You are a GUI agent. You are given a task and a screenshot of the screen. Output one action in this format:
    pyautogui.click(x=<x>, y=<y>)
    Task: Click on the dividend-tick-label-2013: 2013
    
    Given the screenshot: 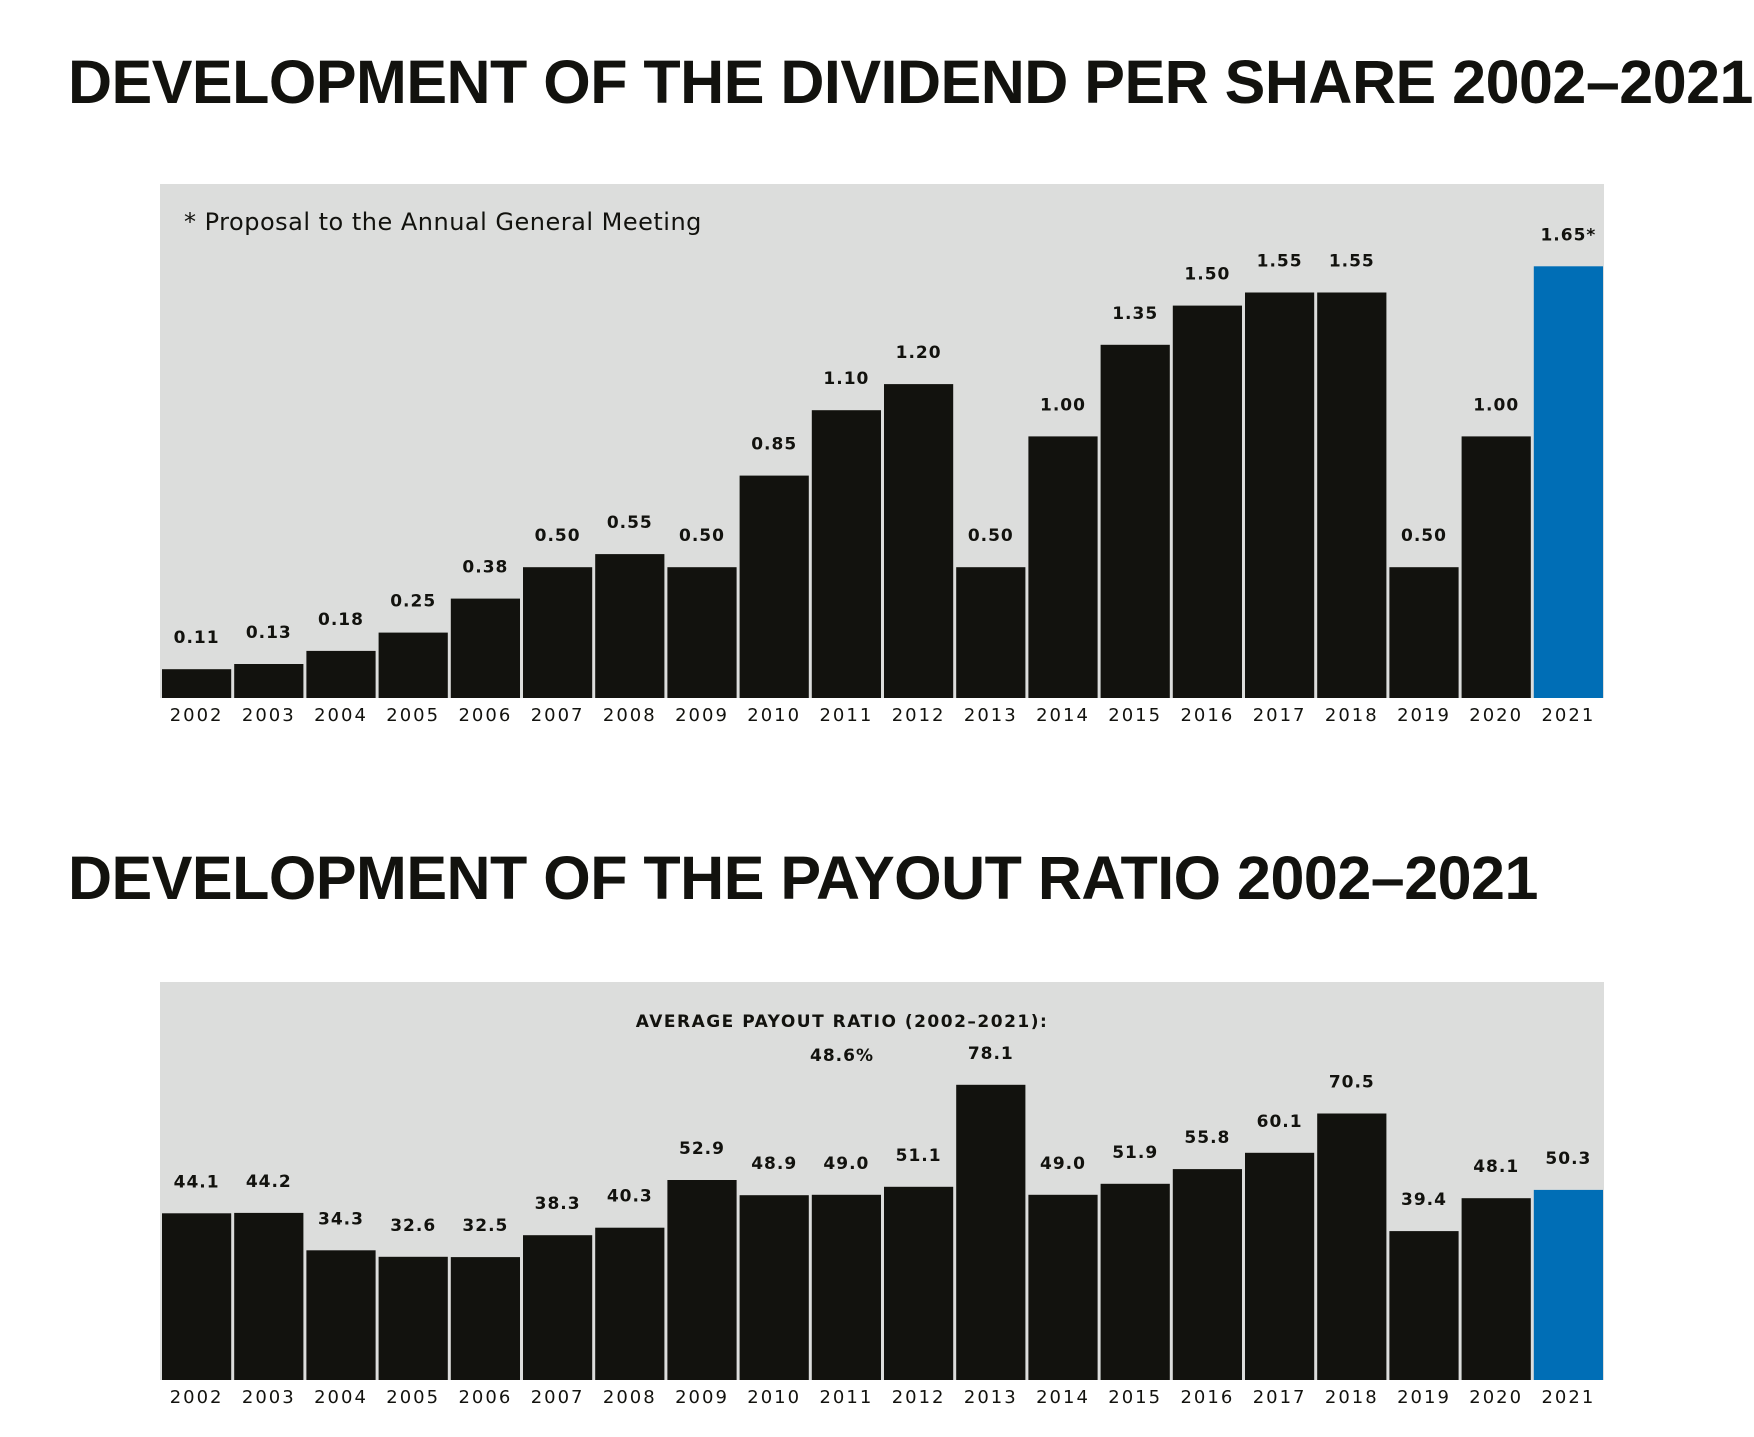 What is the action you would take?
    pyautogui.click(x=991, y=715)
    